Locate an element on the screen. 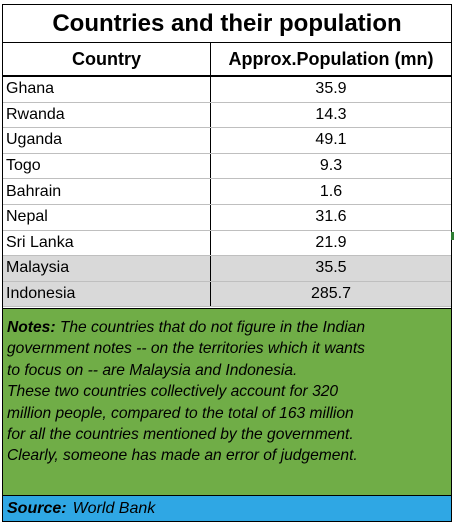  country-cell: Ghana is located at coordinates (107, 89).